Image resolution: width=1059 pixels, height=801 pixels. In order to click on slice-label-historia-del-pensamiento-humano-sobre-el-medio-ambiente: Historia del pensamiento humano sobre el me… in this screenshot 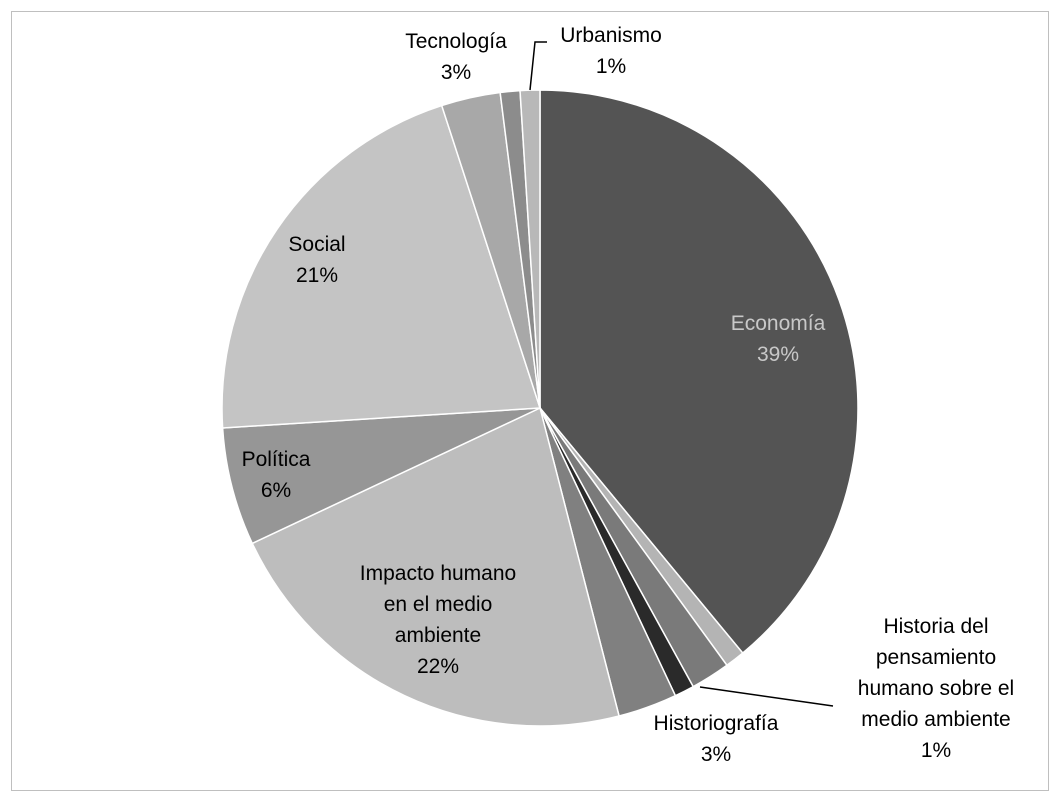, I will do `click(936, 688)`.